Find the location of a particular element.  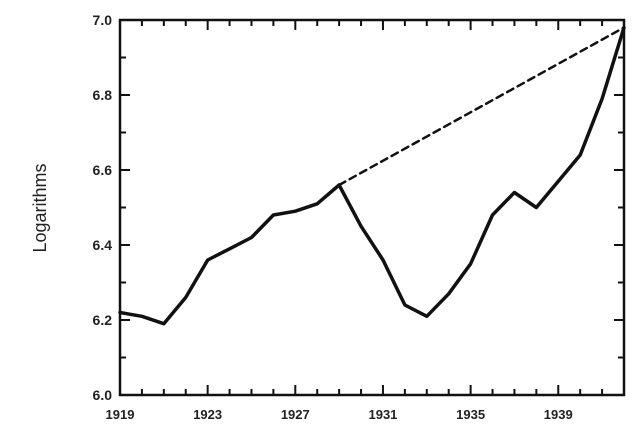

x-tick-label: 1923 is located at coordinates (207, 414).